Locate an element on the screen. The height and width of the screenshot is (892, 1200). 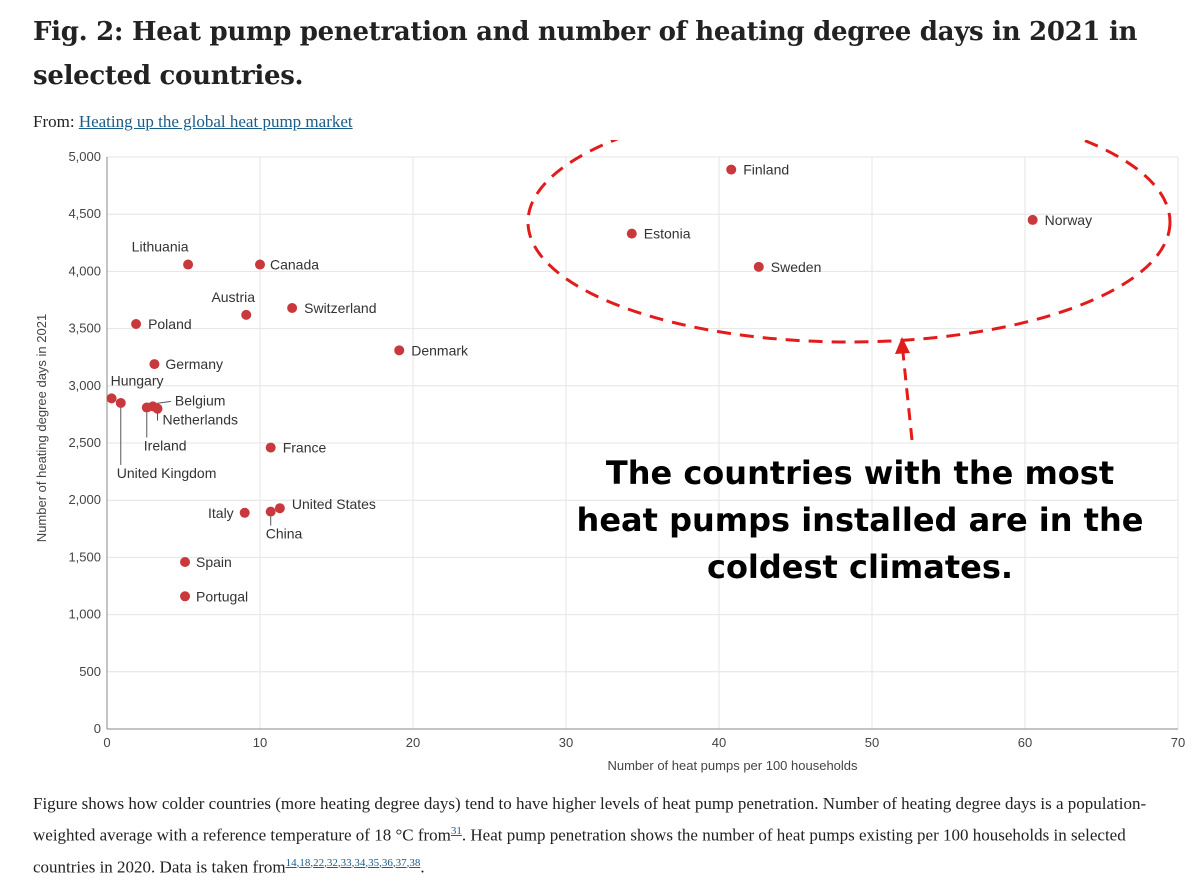
x-tick-label: 10 is located at coordinates (260, 742).